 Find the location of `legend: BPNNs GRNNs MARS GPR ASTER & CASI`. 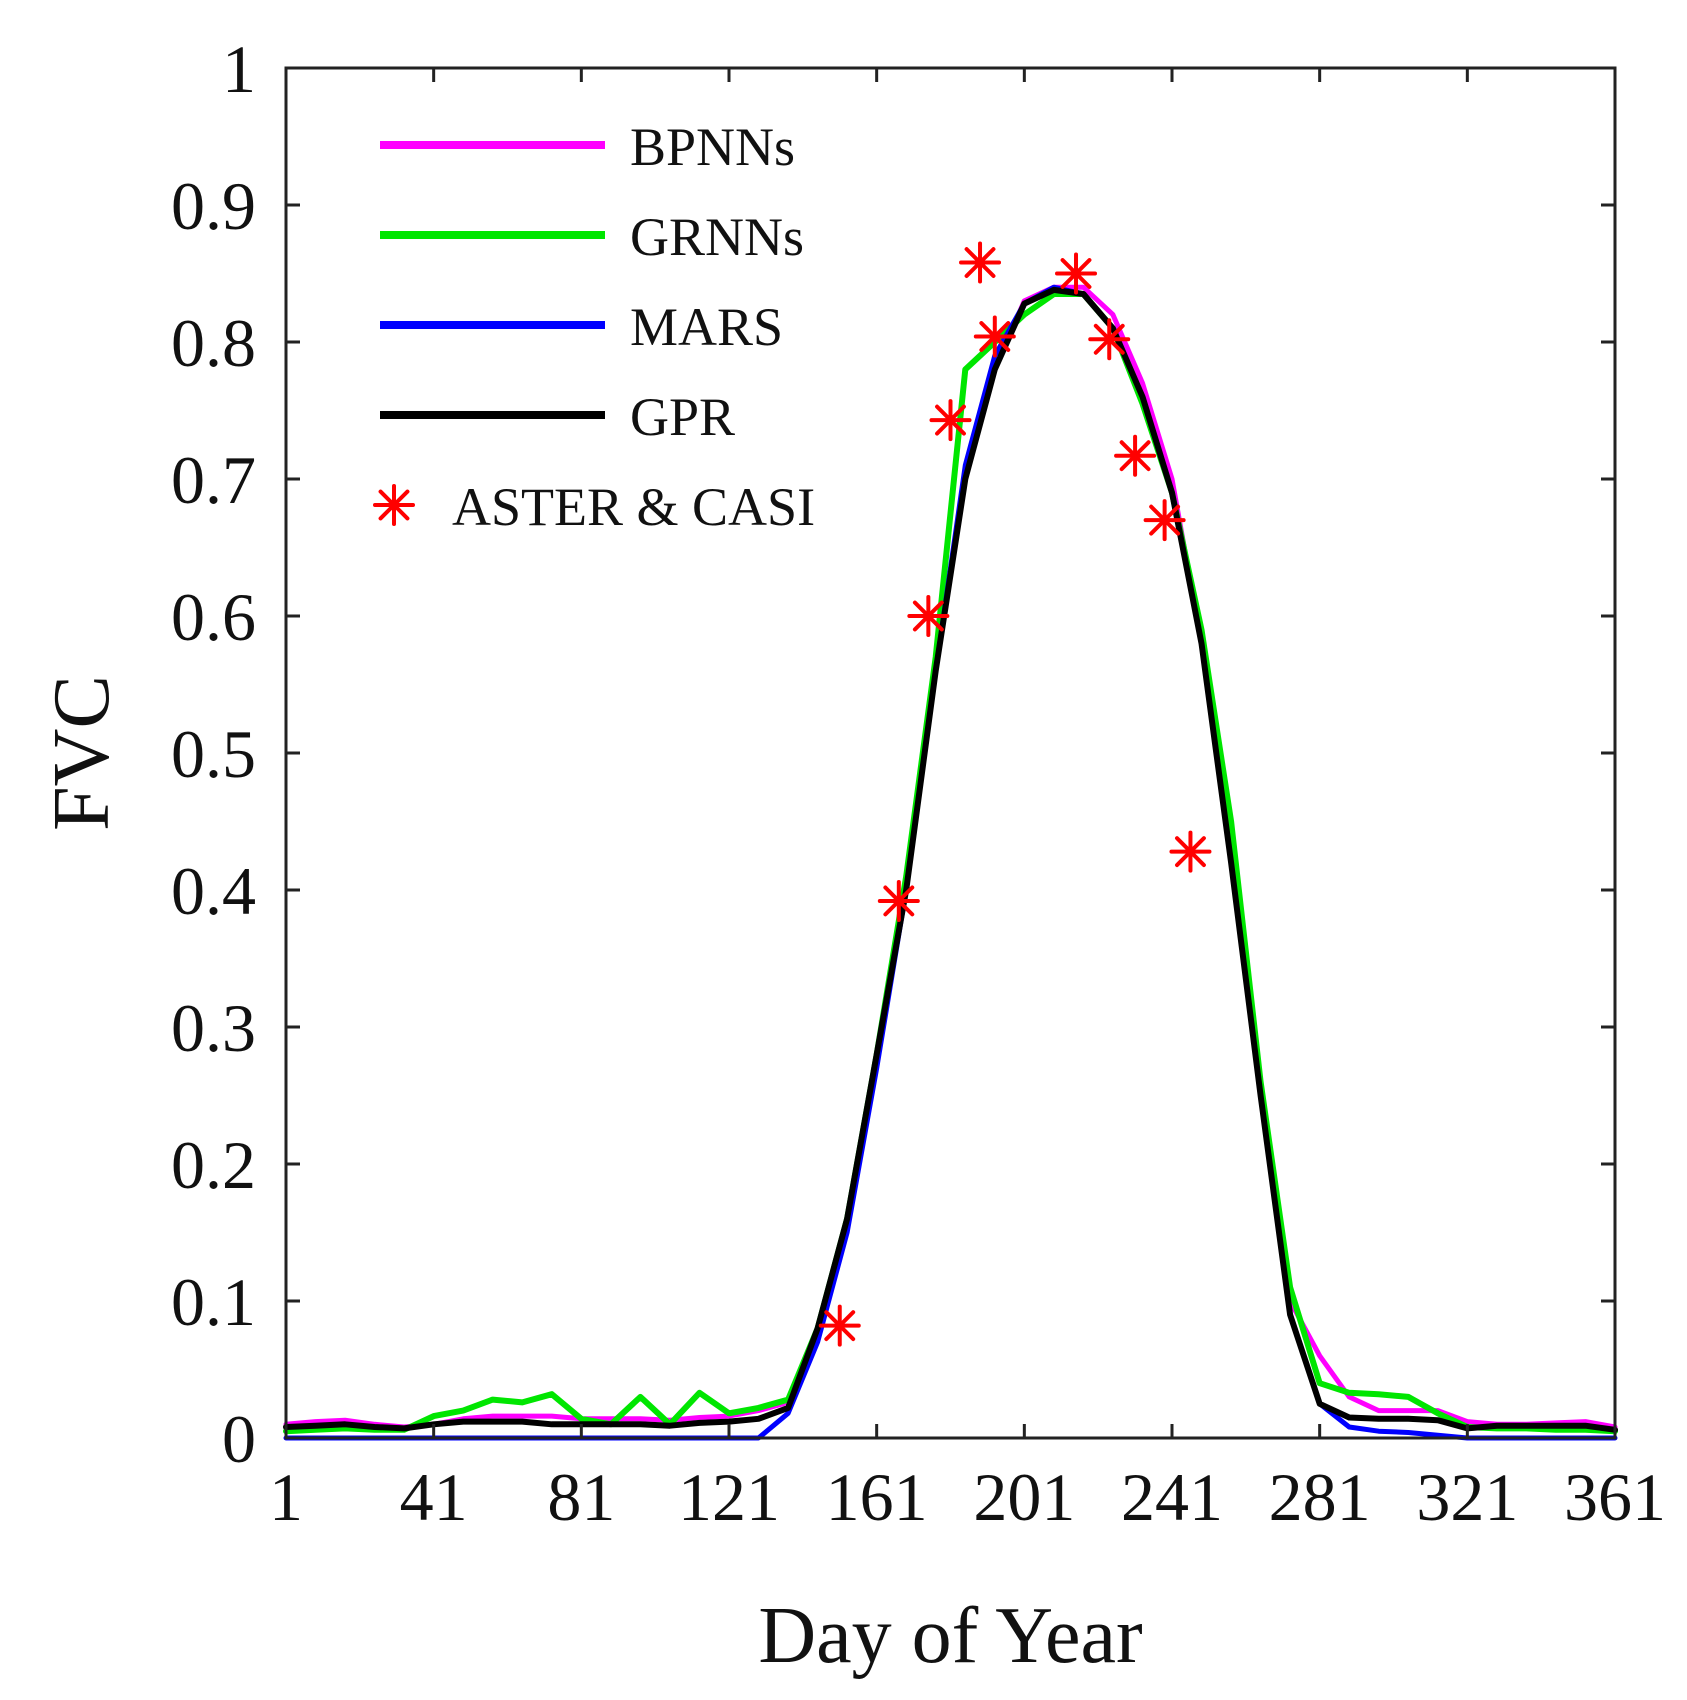

legend: BPNNs GRNNs MARS GPR ASTER & CASI is located at coordinates (594, 327).